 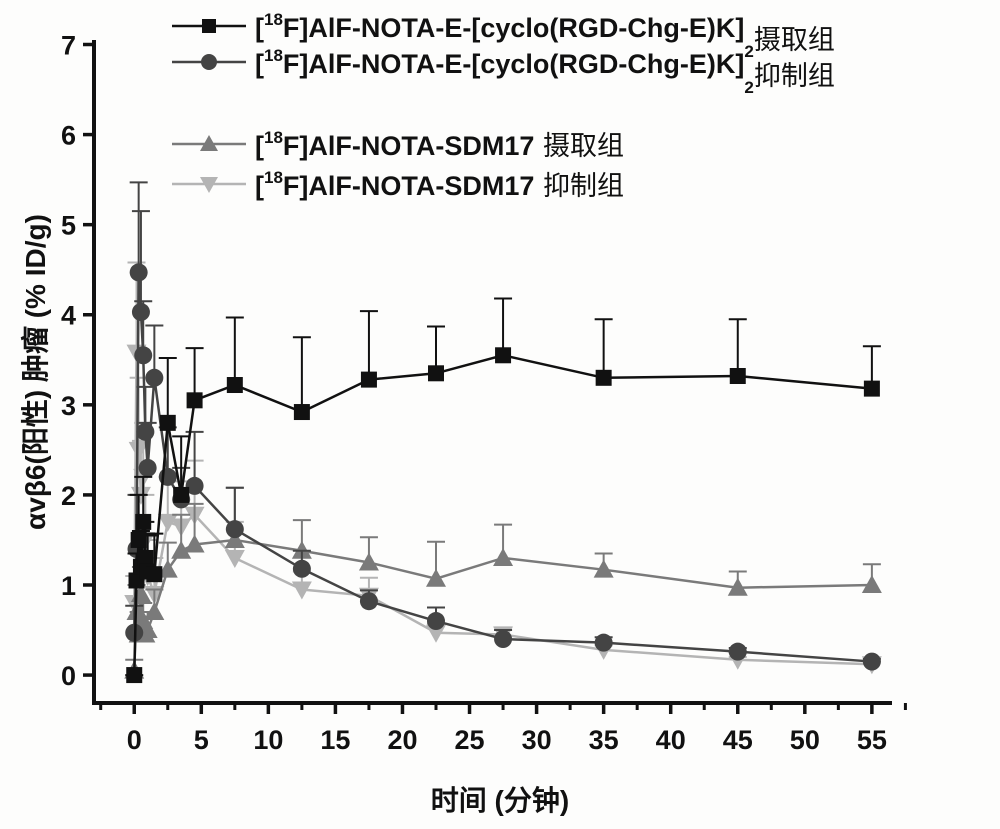 I want to click on legend-label: [18F]AlF-NOTA-E-[cyclo(RGD-Chg-E)K]2摄取组, so click(x=545, y=35).